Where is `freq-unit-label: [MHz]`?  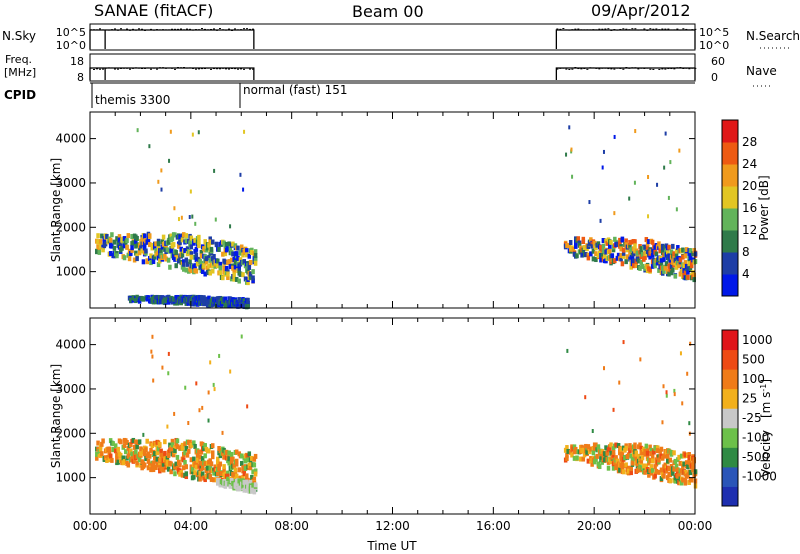
freq-unit-label: [MHz] is located at coordinates (20, 72).